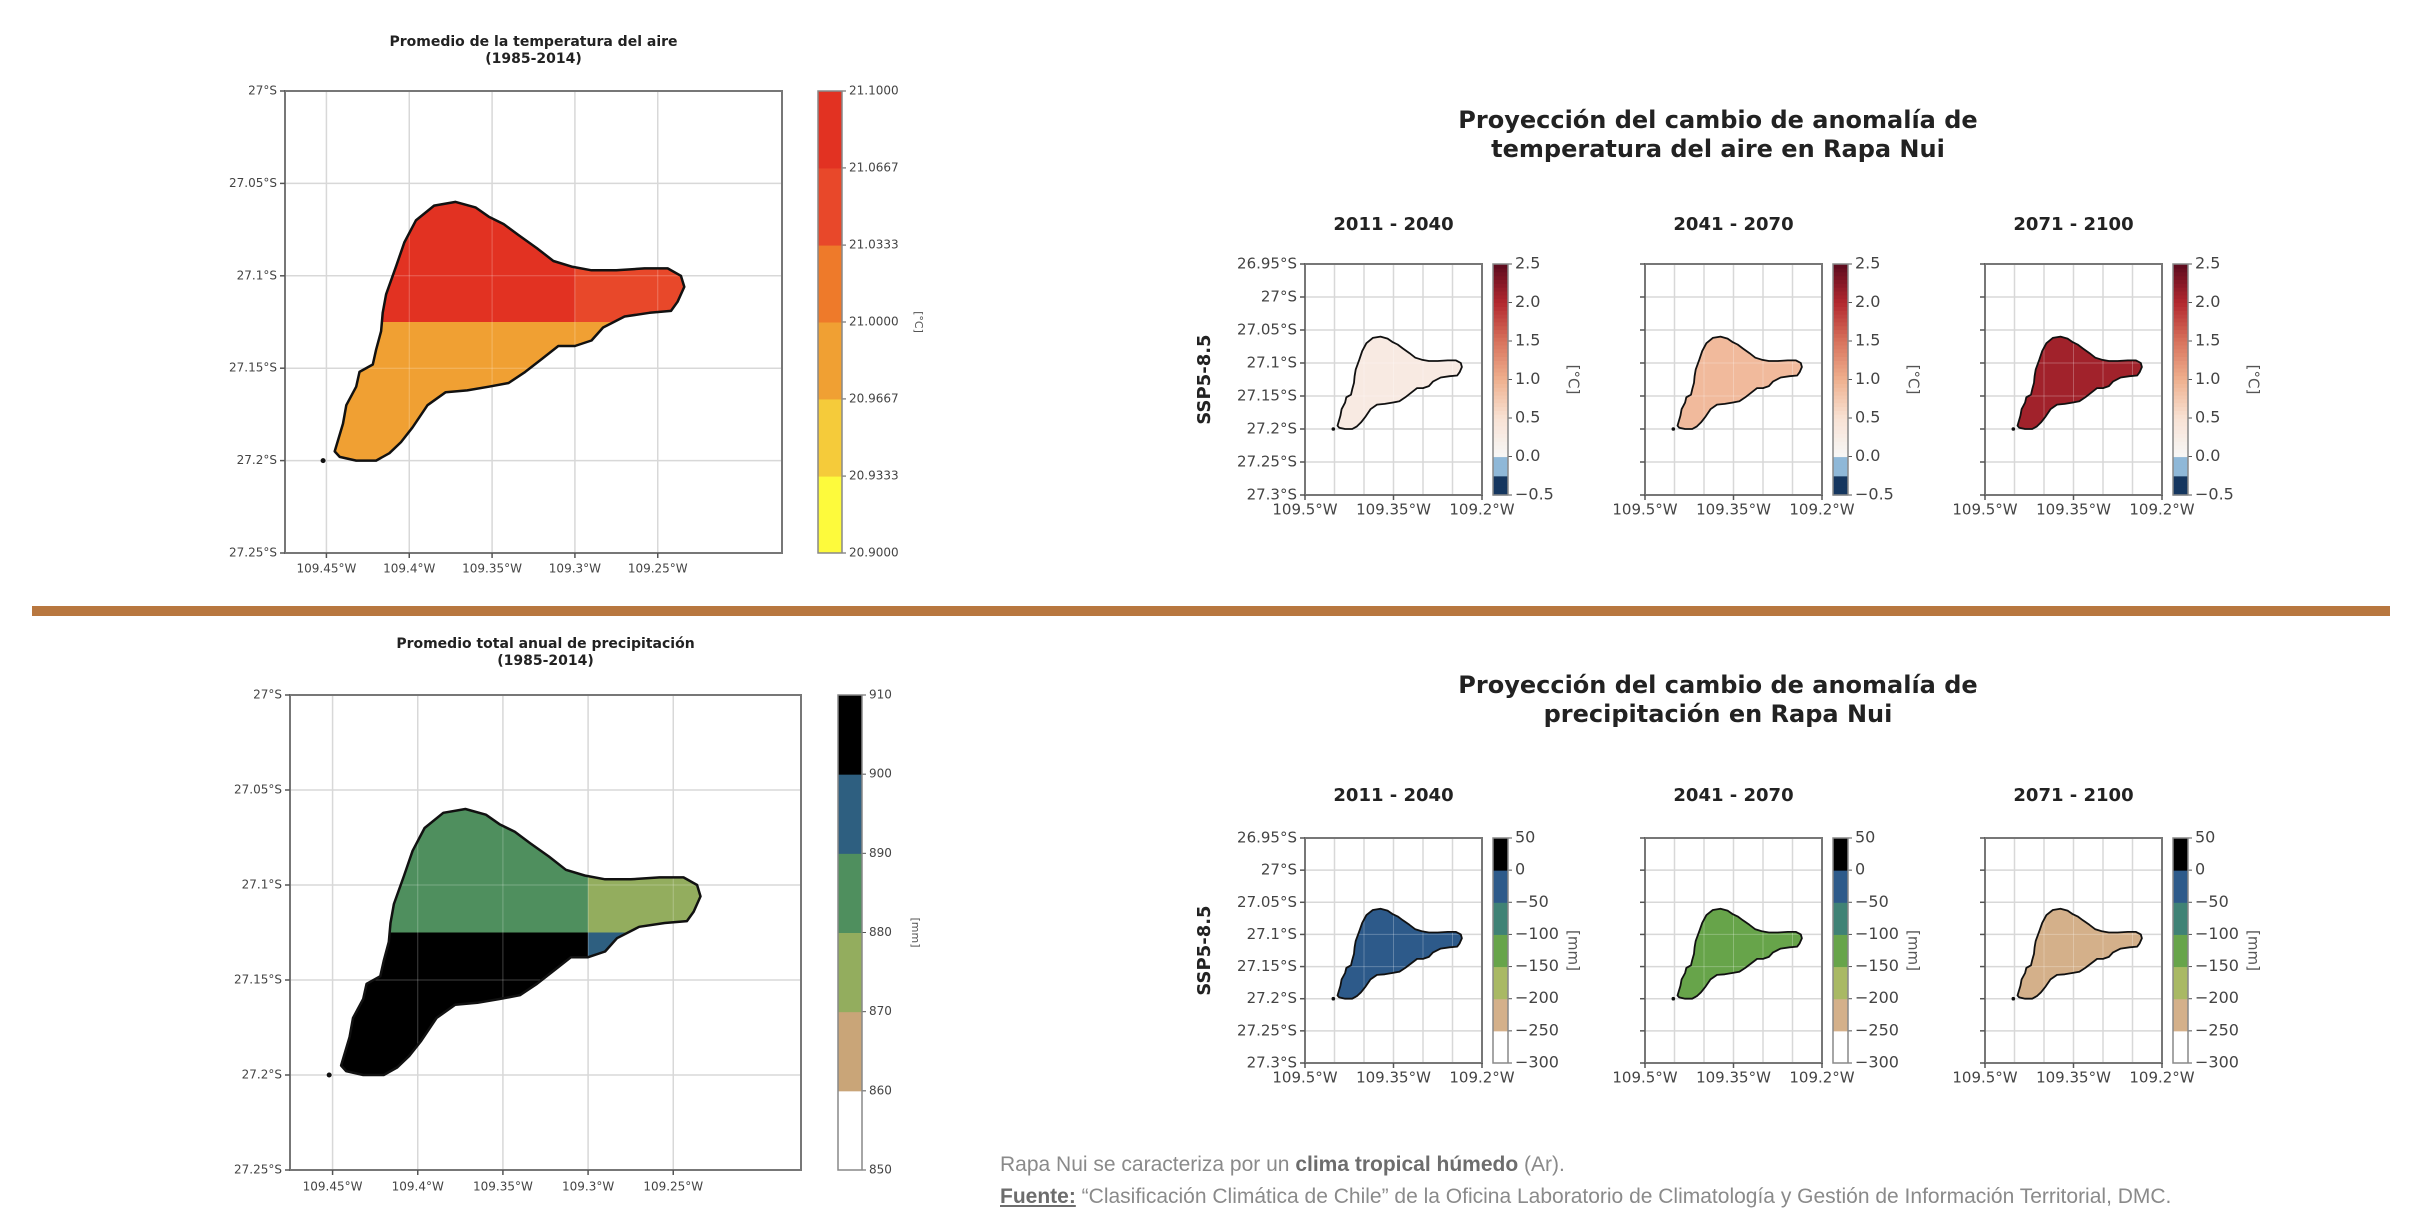 The height and width of the screenshot is (1228, 2412). What do you see at coordinates (658, 569) in the screenshot?
I see `x-tick-label: 109.25°W` at bounding box center [658, 569].